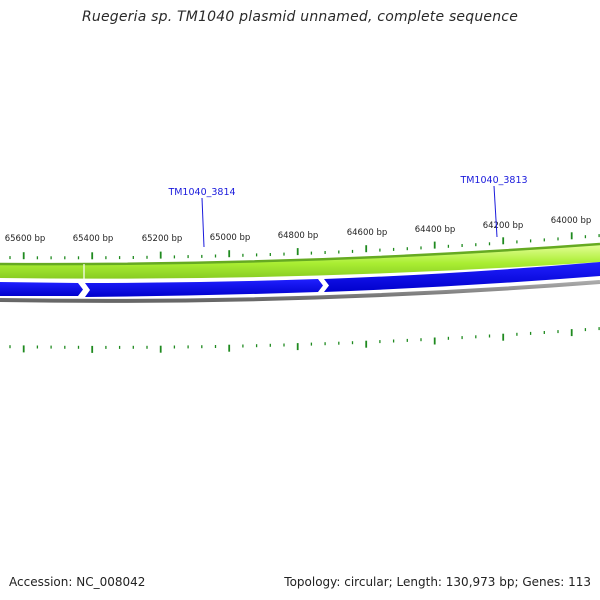 This screenshot has width=600, height=600. What do you see at coordinates (300, 261) in the screenshot?
I see `forward-strand-band` at bounding box center [300, 261].